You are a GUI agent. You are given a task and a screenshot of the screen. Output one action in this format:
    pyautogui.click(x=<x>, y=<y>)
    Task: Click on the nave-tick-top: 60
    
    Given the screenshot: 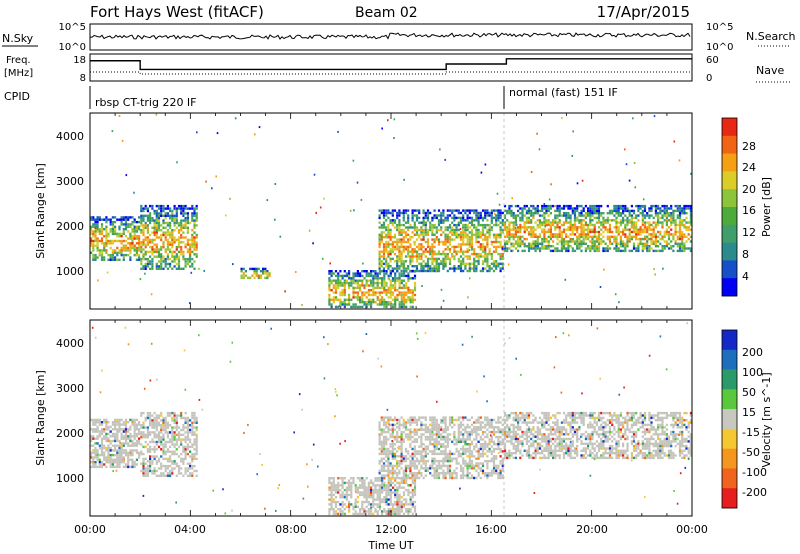 What is the action you would take?
    pyautogui.click(x=712, y=60)
    